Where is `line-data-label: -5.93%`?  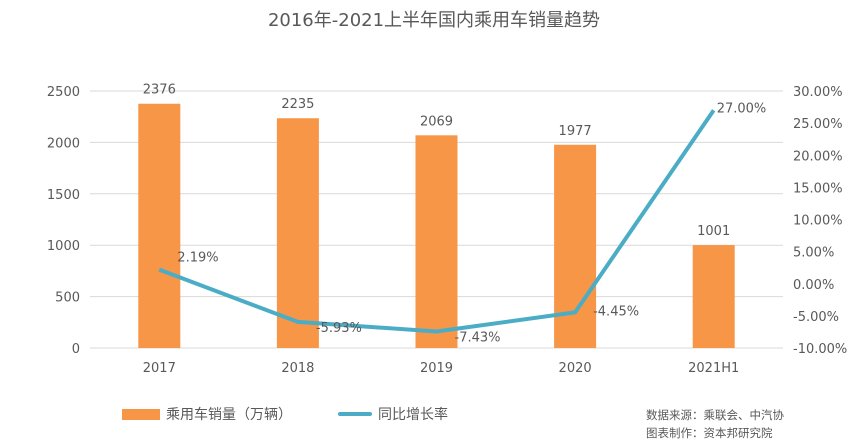 line-data-label: -5.93% is located at coordinates (339, 328).